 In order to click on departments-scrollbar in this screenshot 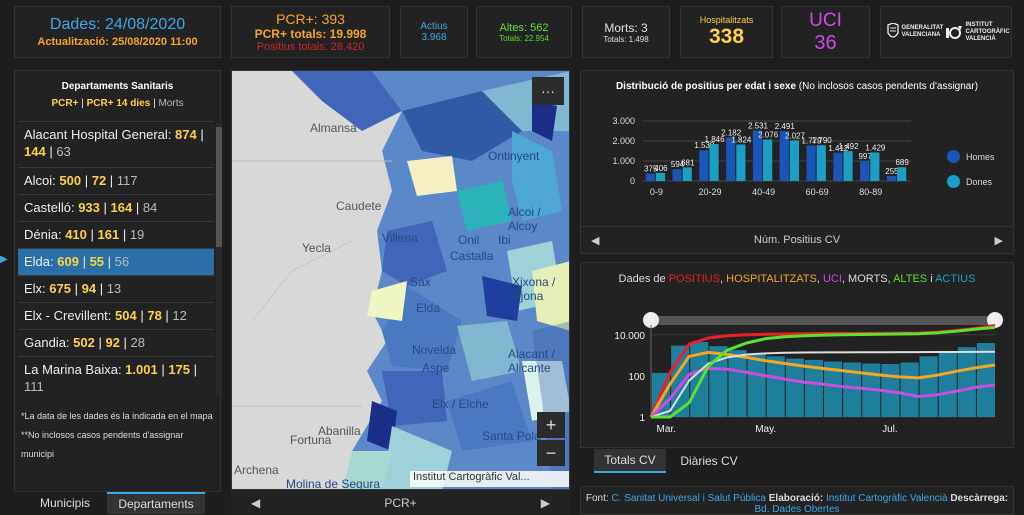, I will do `click(219, 259)`.